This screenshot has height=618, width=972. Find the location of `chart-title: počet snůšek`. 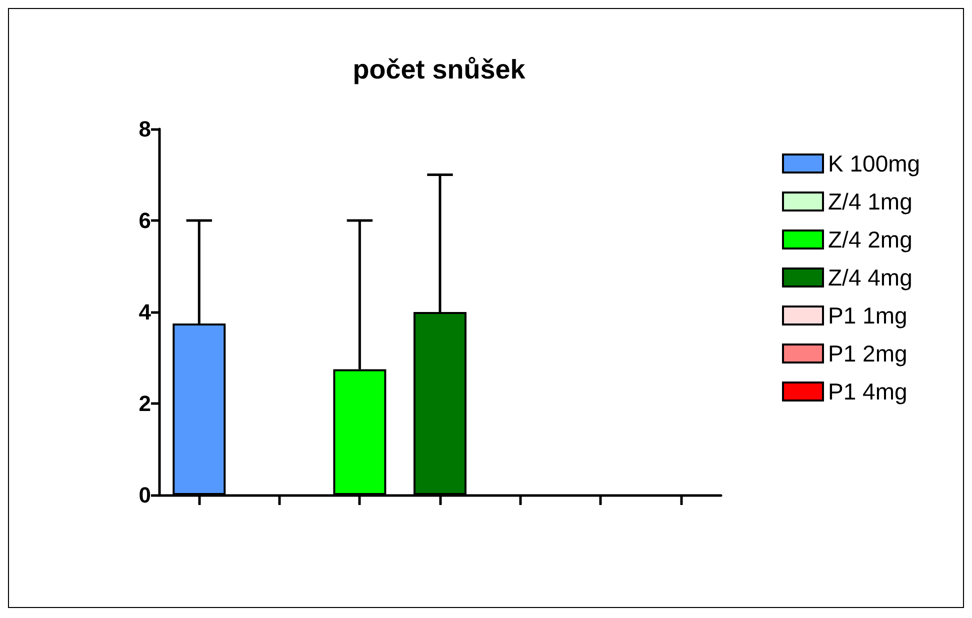

chart-title: počet snůšek is located at coordinates (439, 69).